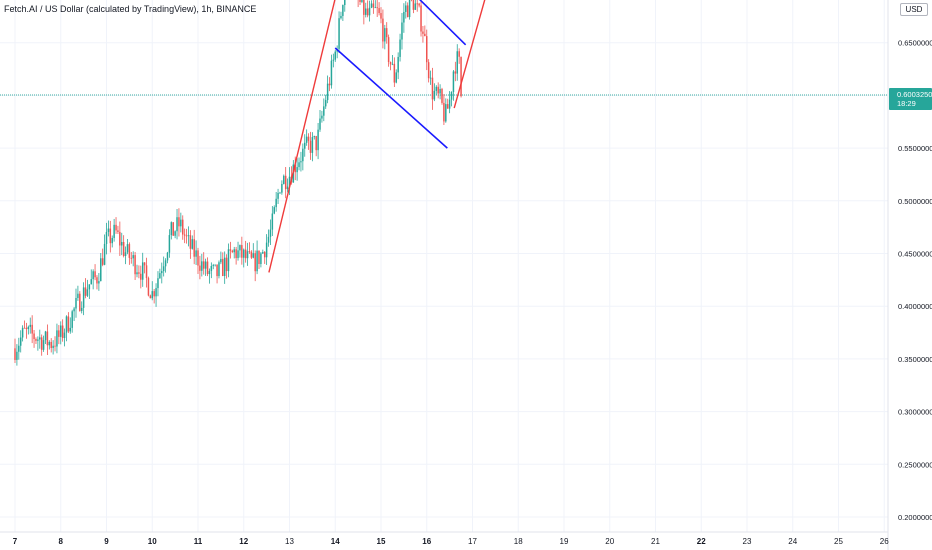 This screenshot has height=550, width=932. I want to click on x-tick-label: 13, so click(289, 541).